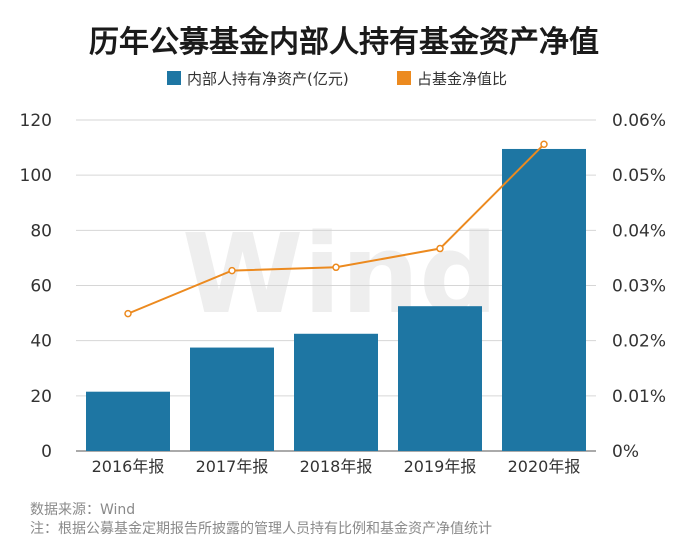 This screenshot has width=688, height=548. What do you see at coordinates (544, 466) in the screenshot?
I see `x-tick-label: 2020年报` at bounding box center [544, 466].